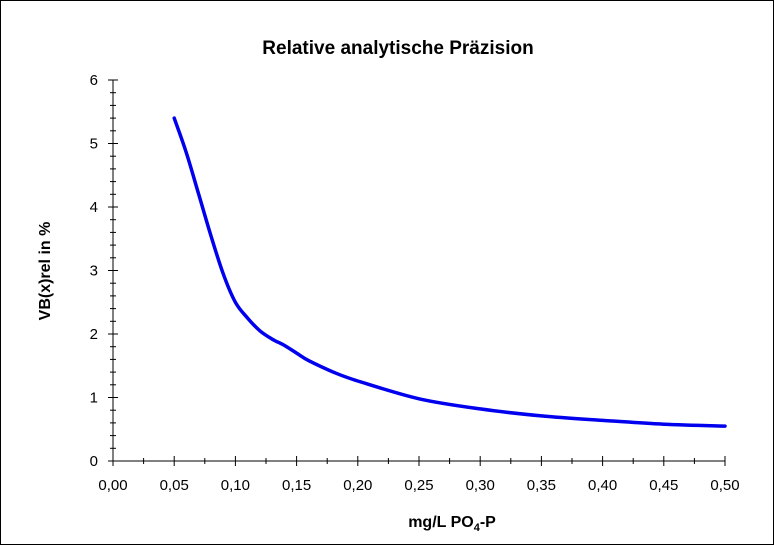  What do you see at coordinates (94, 271) in the screenshot?
I see `y-tick-label: 3` at bounding box center [94, 271].